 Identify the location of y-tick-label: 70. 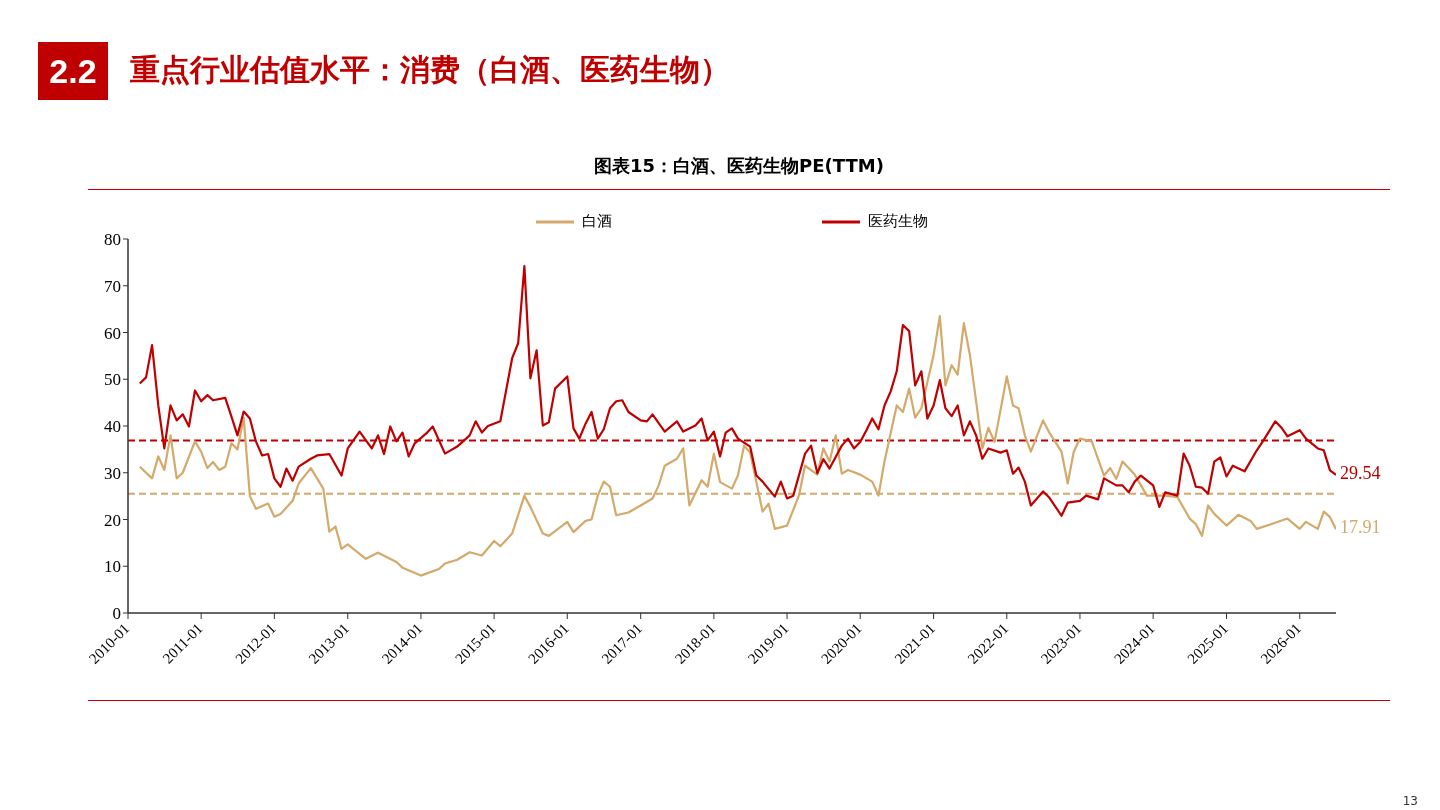
(112, 286).